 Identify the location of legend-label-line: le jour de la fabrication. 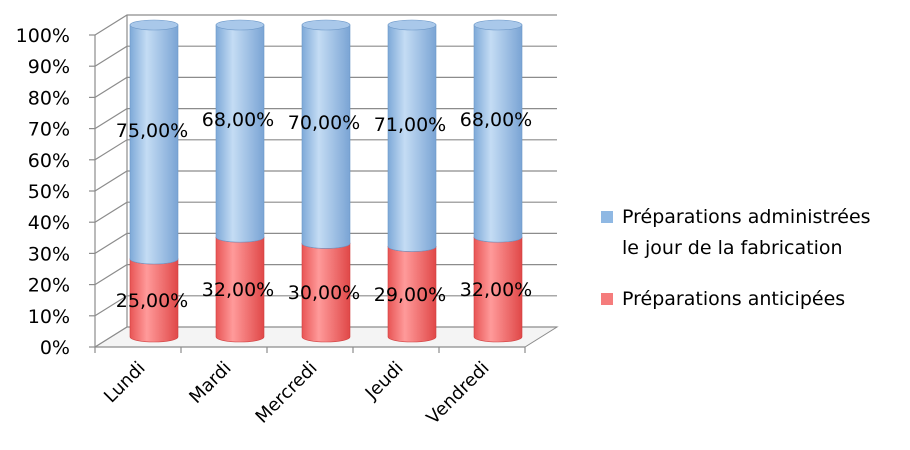
(732, 248).